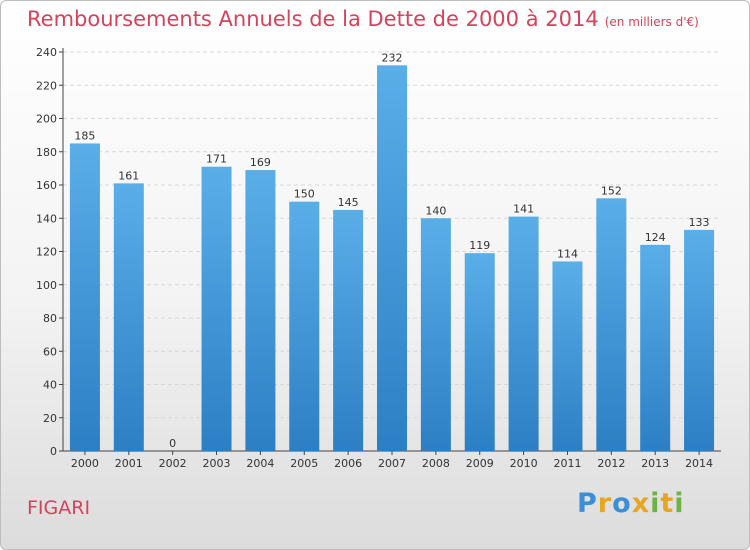 The height and width of the screenshot is (550, 750). What do you see at coordinates (85, 463) in the screenshot?
I see `x-tick-label-2000: 2000` at bounding box center [85, 463].